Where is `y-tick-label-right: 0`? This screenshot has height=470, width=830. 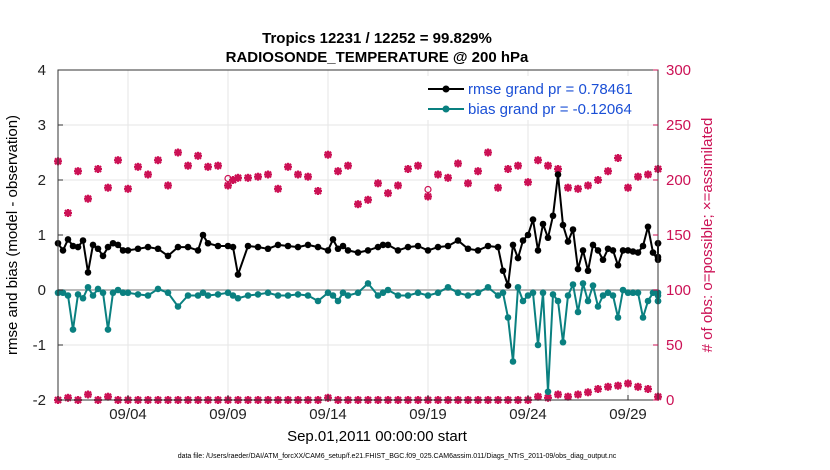 y-tick-label-right: 0 is located at coordinates (670, 400).